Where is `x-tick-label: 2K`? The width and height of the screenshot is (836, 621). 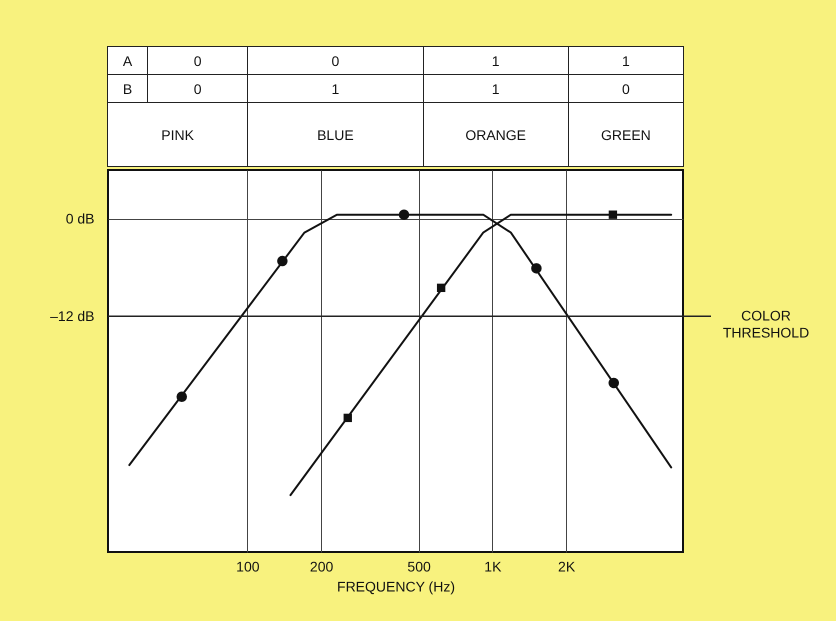
x-tick-label: 2K is located at coordinates (567, 566).